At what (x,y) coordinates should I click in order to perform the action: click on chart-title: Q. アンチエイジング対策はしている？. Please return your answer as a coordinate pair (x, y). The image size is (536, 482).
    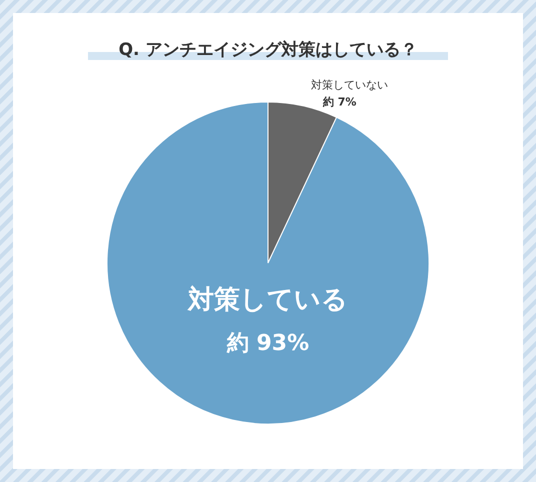
    Looking at the image, I should click on (268, 50).